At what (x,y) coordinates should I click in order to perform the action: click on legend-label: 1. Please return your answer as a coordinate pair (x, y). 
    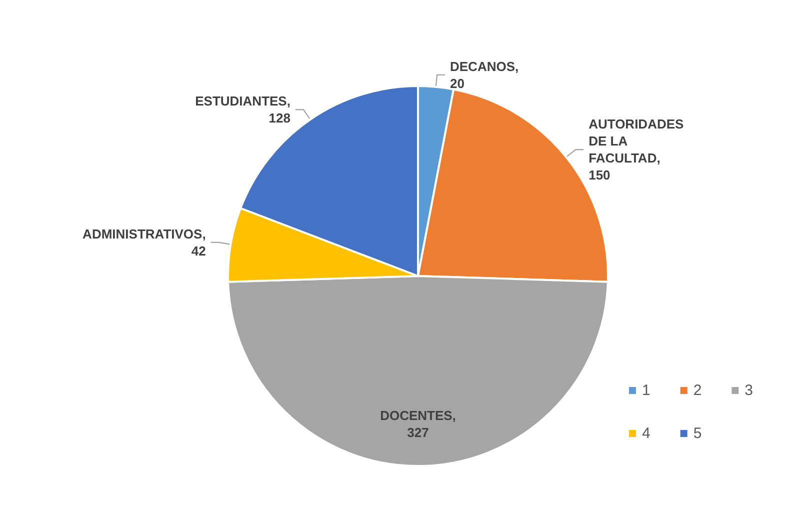
    Looking at the image, I should click on (646, 390).